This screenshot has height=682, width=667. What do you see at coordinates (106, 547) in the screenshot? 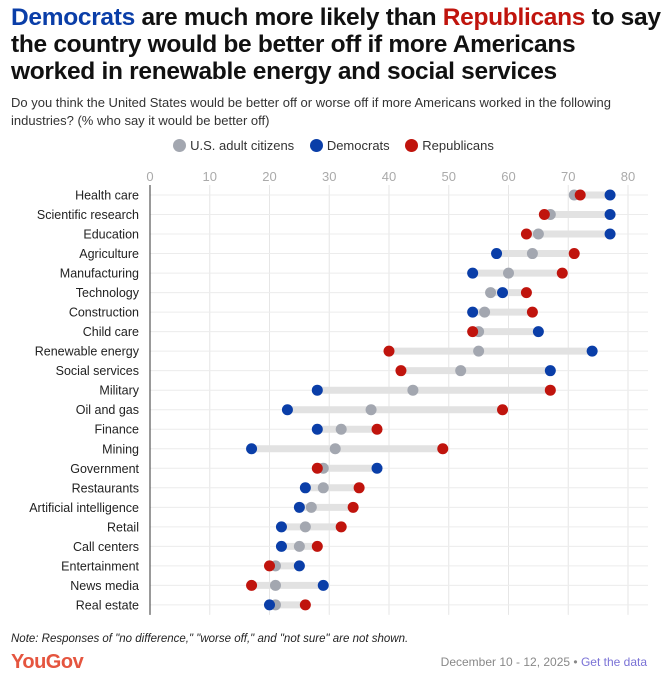
I see `category-label: Call centers` at bounding box center [106, 547].